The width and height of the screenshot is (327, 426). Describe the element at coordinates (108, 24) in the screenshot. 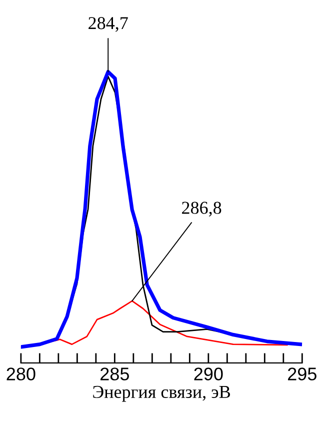

I see `annotation: 284,7` at that location.